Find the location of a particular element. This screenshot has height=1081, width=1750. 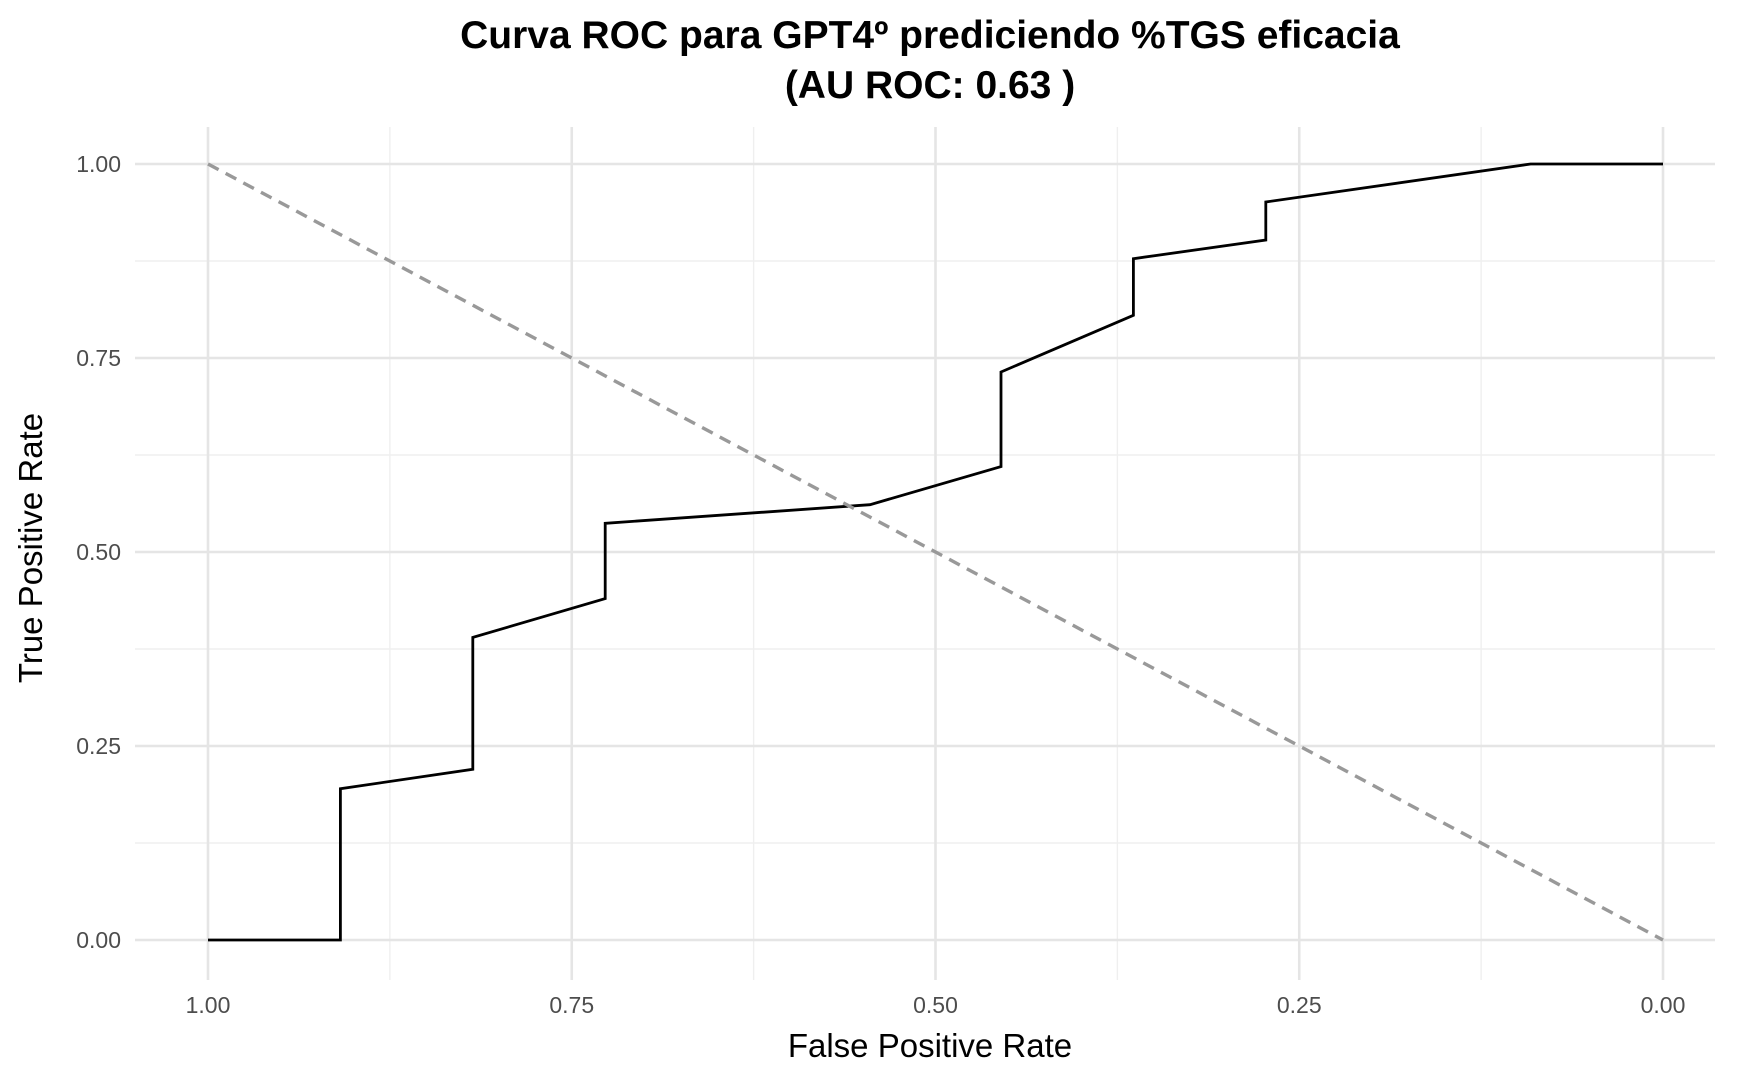

y-tick-label: 0.00 is located at coordinates (98, 940).